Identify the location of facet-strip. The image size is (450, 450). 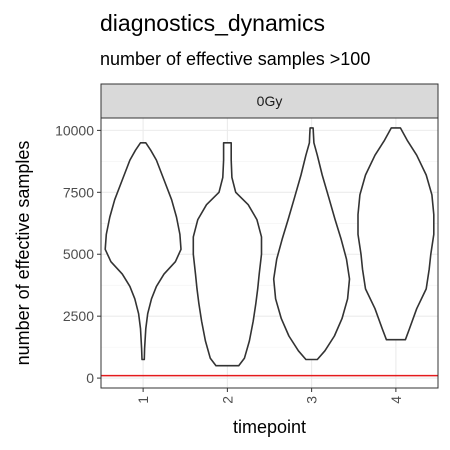
(269, 101).